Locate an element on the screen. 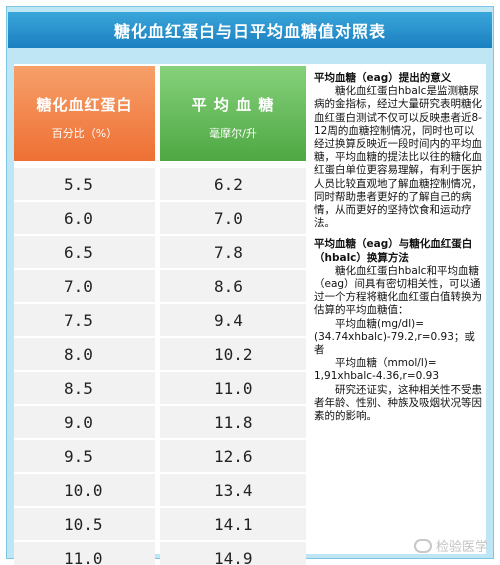 The image size is (500, 565). glucose-header-title: 平 均 血 糖 is located at coordinates (233, 105).